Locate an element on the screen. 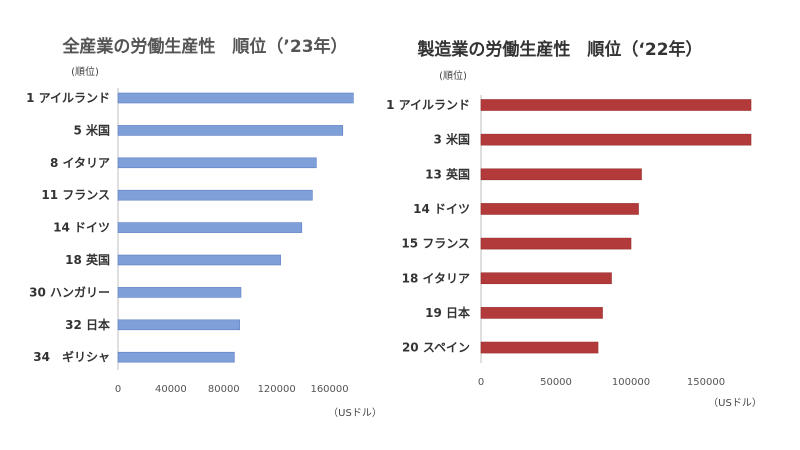  category-label: 15 フランス is located at coordinates (435, 244).